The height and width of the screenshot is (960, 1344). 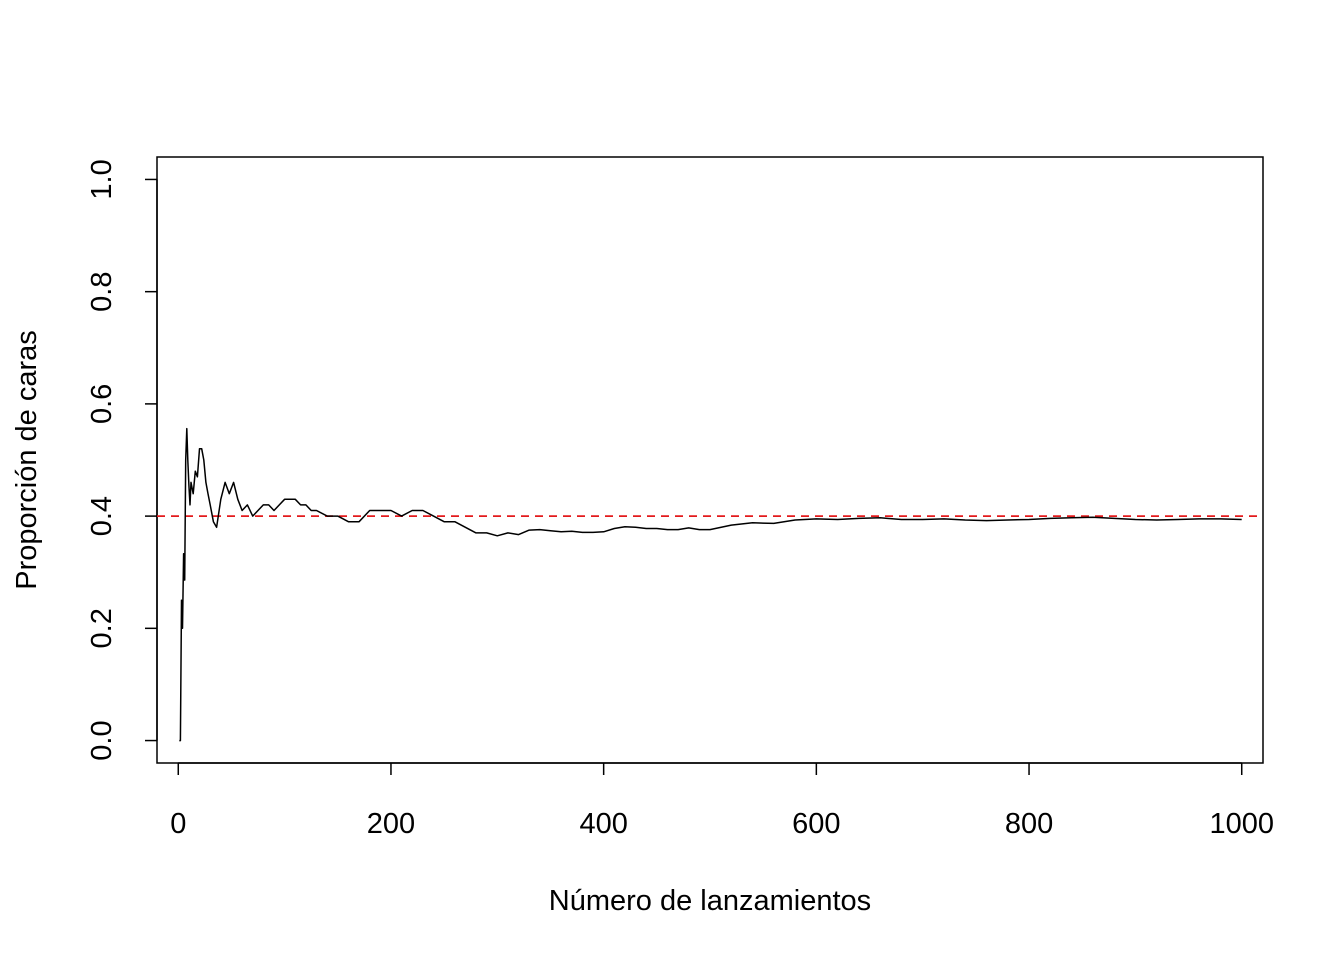 What do you see at coordinates (1241, 824) in the screenshot?
I see `x-tick-label: 1000` at bounding box center [1241, 824].